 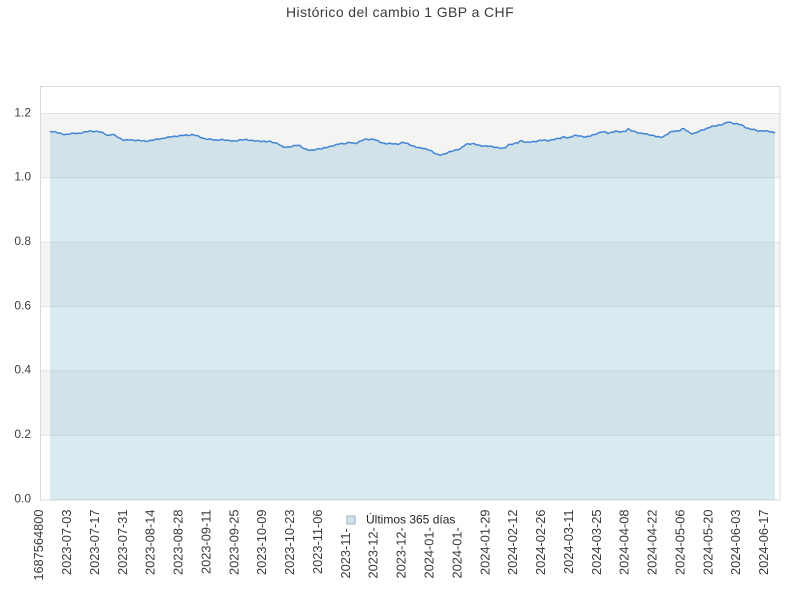 I want to click on svg-text: 2023-11-, so click(x=345, y=553).